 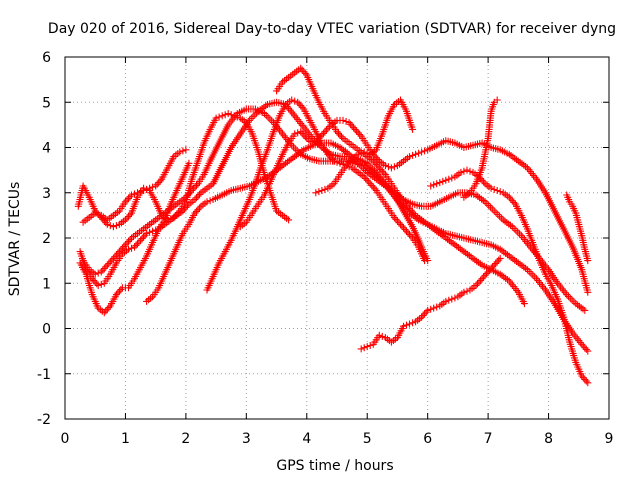 What do you see at coordinates (427, 439) in the screenshot?
I see `x-tick-label: 6` at bounding box center [427, 439].